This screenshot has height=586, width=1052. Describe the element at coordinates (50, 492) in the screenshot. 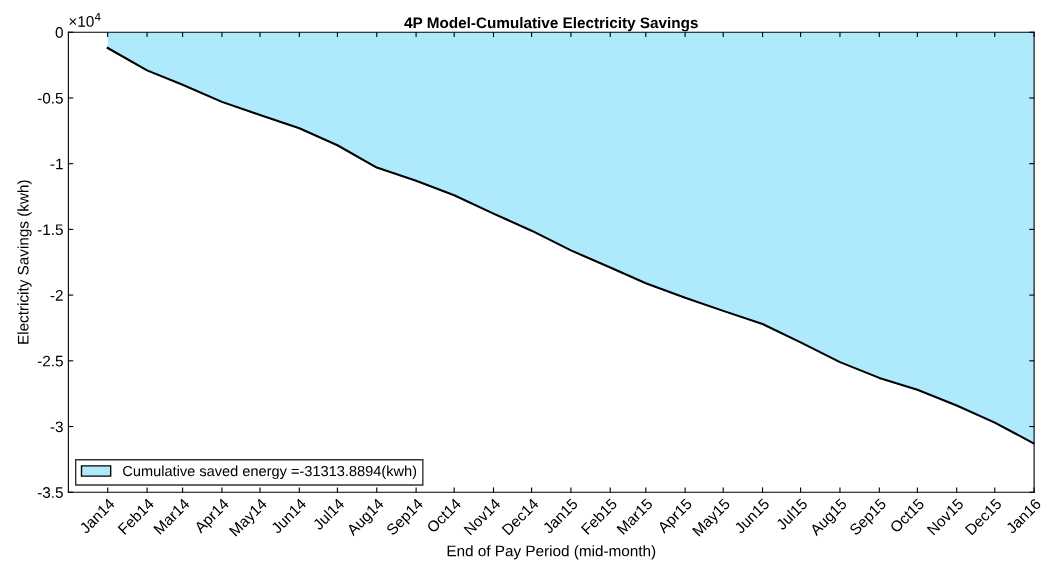

I see `y-tick-label: -3.5` at that location.